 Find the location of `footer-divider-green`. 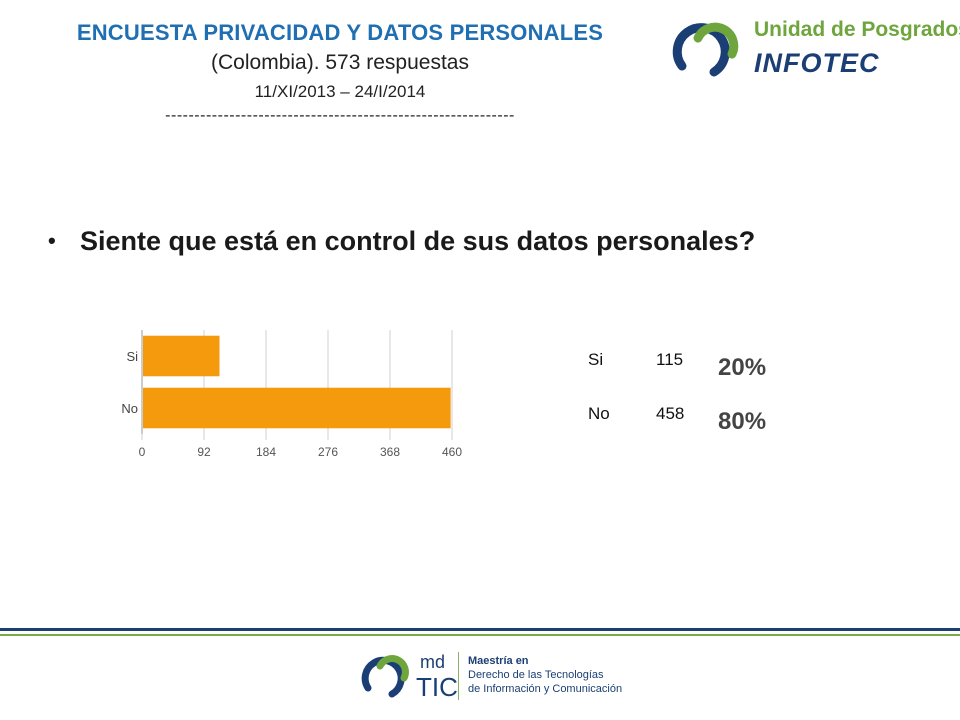

footer-divider-green is located at coordinates (480, 635).